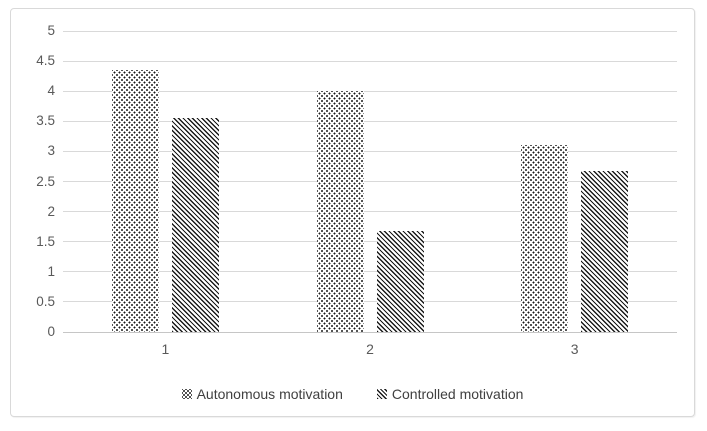 Image resolution: width=707 pixels, height=431 pixels. Describe the element at coordinates (51, 31) in the screenshot. I see `y-tick-label: 5` at that location.